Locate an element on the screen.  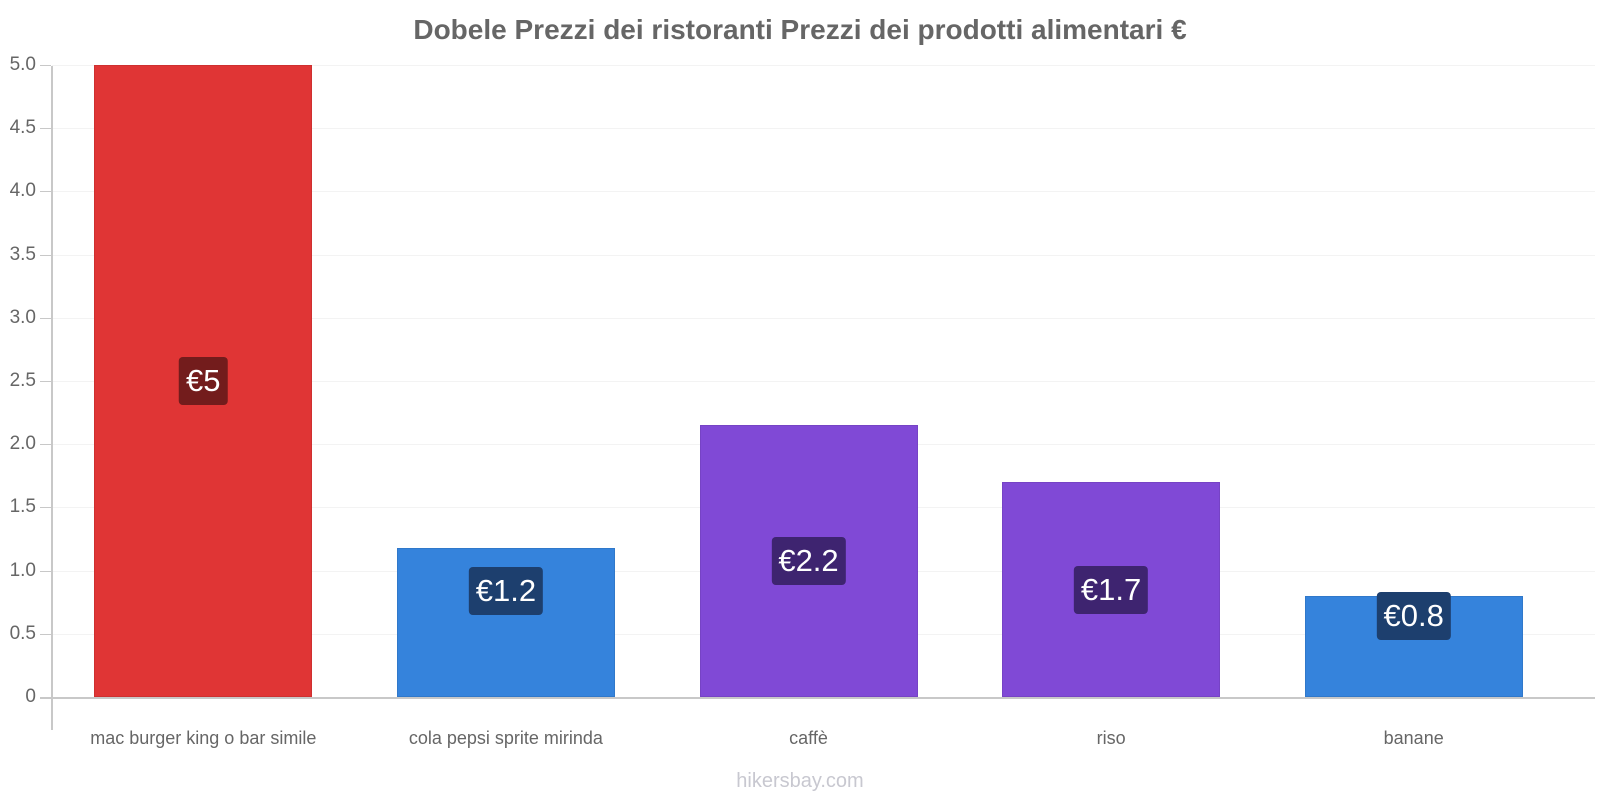
y-tick-label: 1.0 is located at coordinates (22, 570).